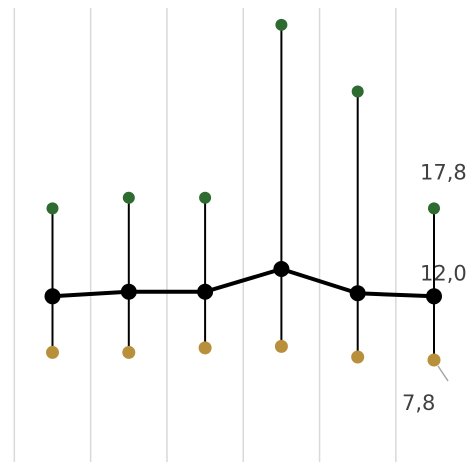  I want to click on data-label-mid: 12,0, so click(443, 273).